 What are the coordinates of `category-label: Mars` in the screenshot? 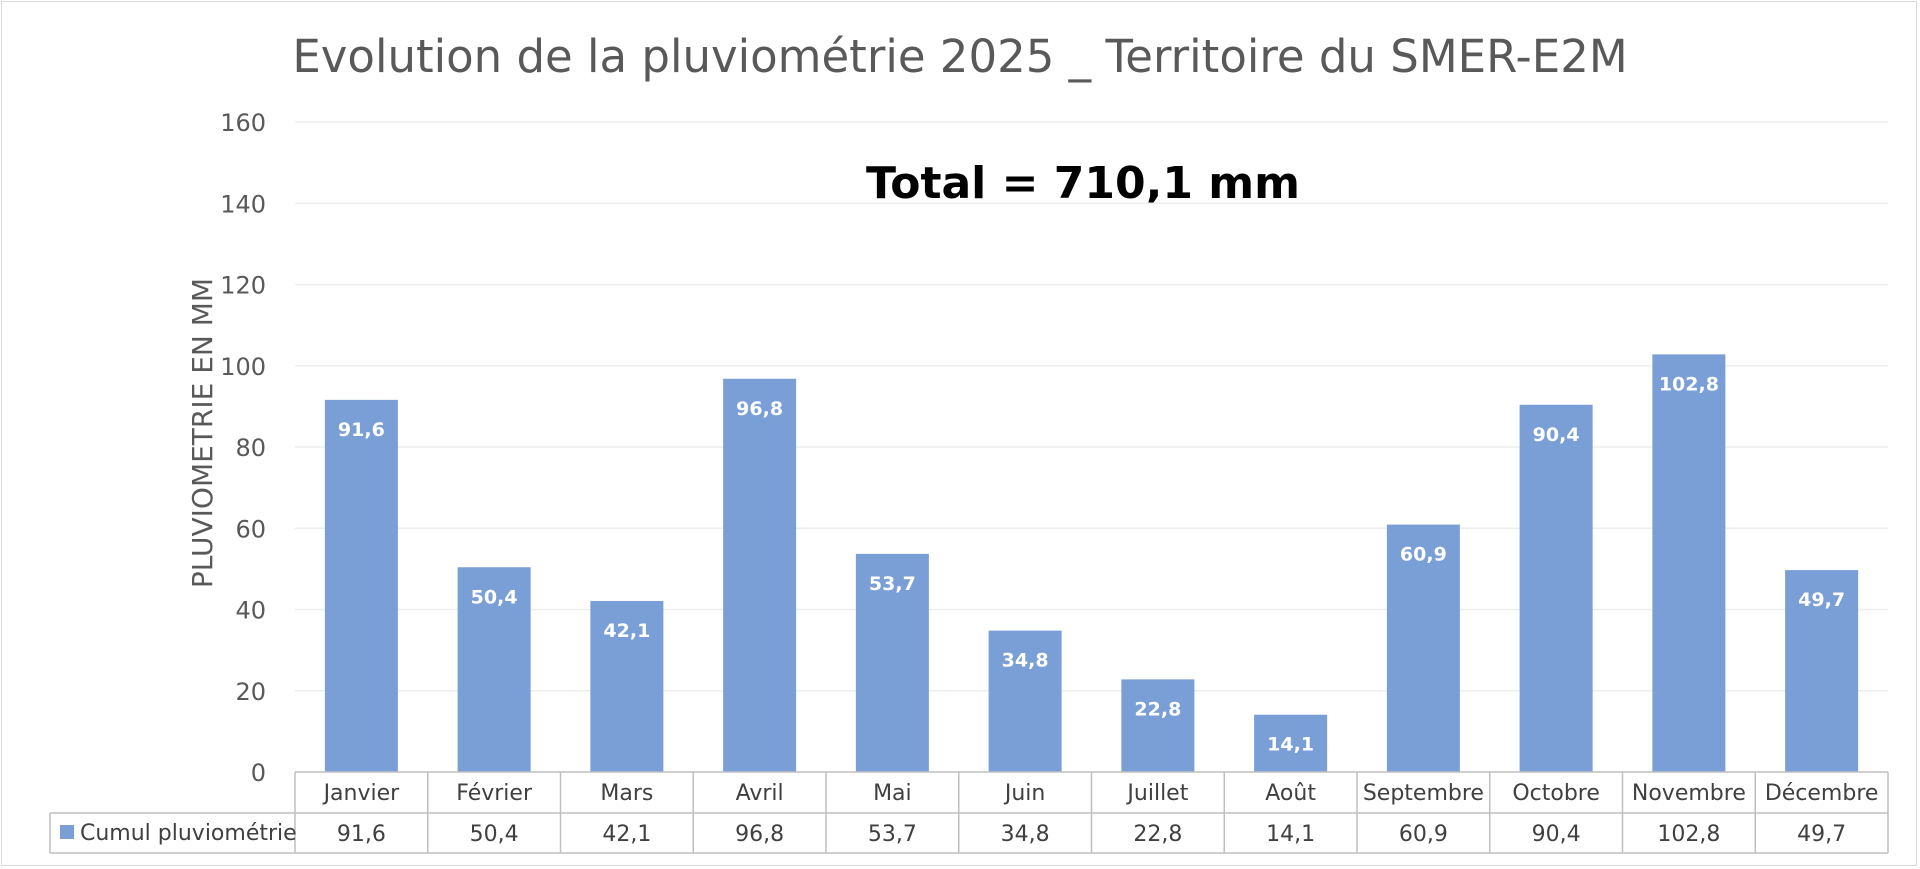 It's located at (626, 793).